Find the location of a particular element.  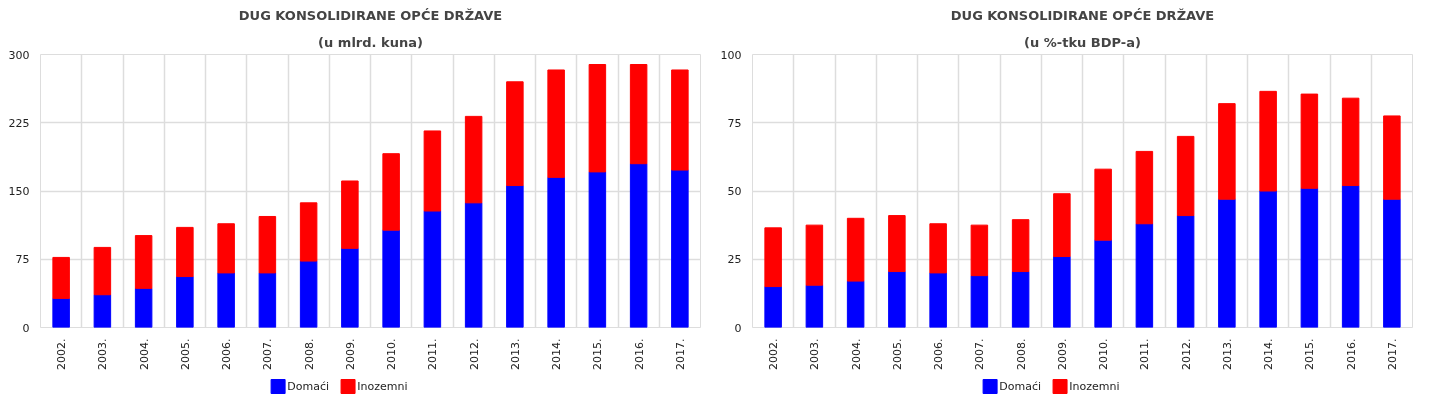

x-tick-label: 2006. is located at coordinates (939, 354).